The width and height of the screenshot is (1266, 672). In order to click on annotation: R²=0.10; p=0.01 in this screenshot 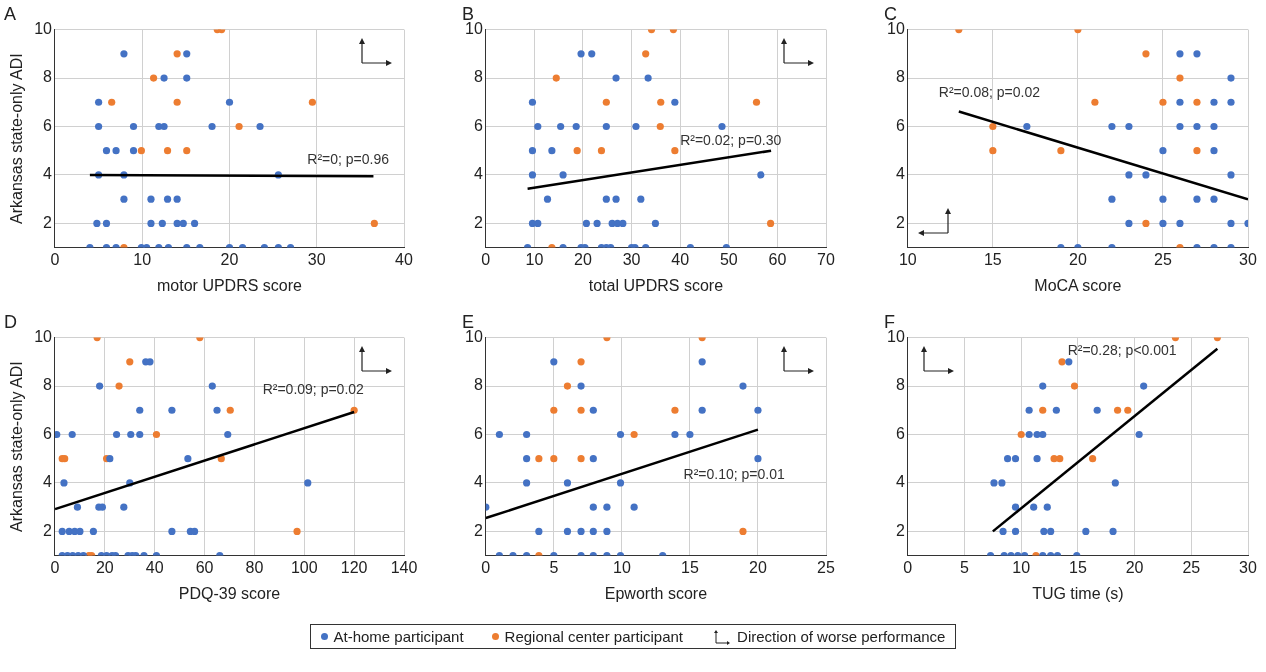, I will do `click(734, 473)`.